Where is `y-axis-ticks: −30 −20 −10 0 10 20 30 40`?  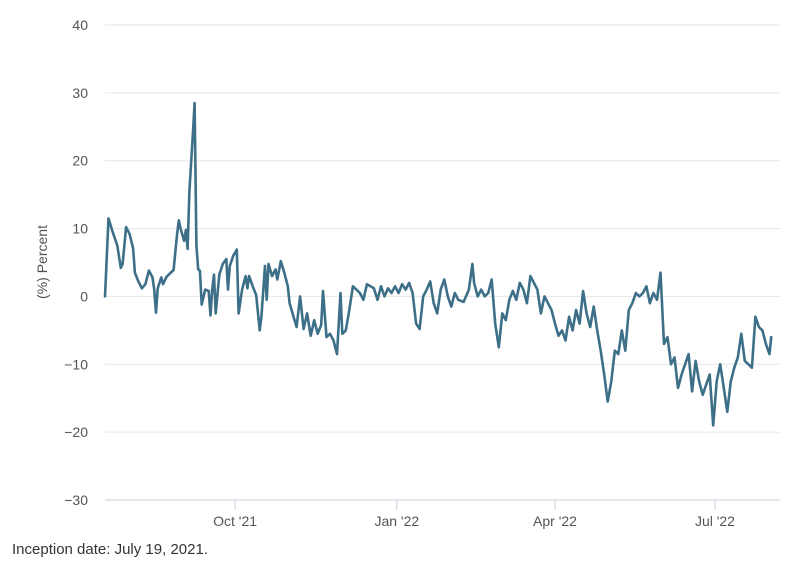 y-axis-ticks: −30 −20 −10 0 10 20 30 40 is located at coordinates (76, 262).